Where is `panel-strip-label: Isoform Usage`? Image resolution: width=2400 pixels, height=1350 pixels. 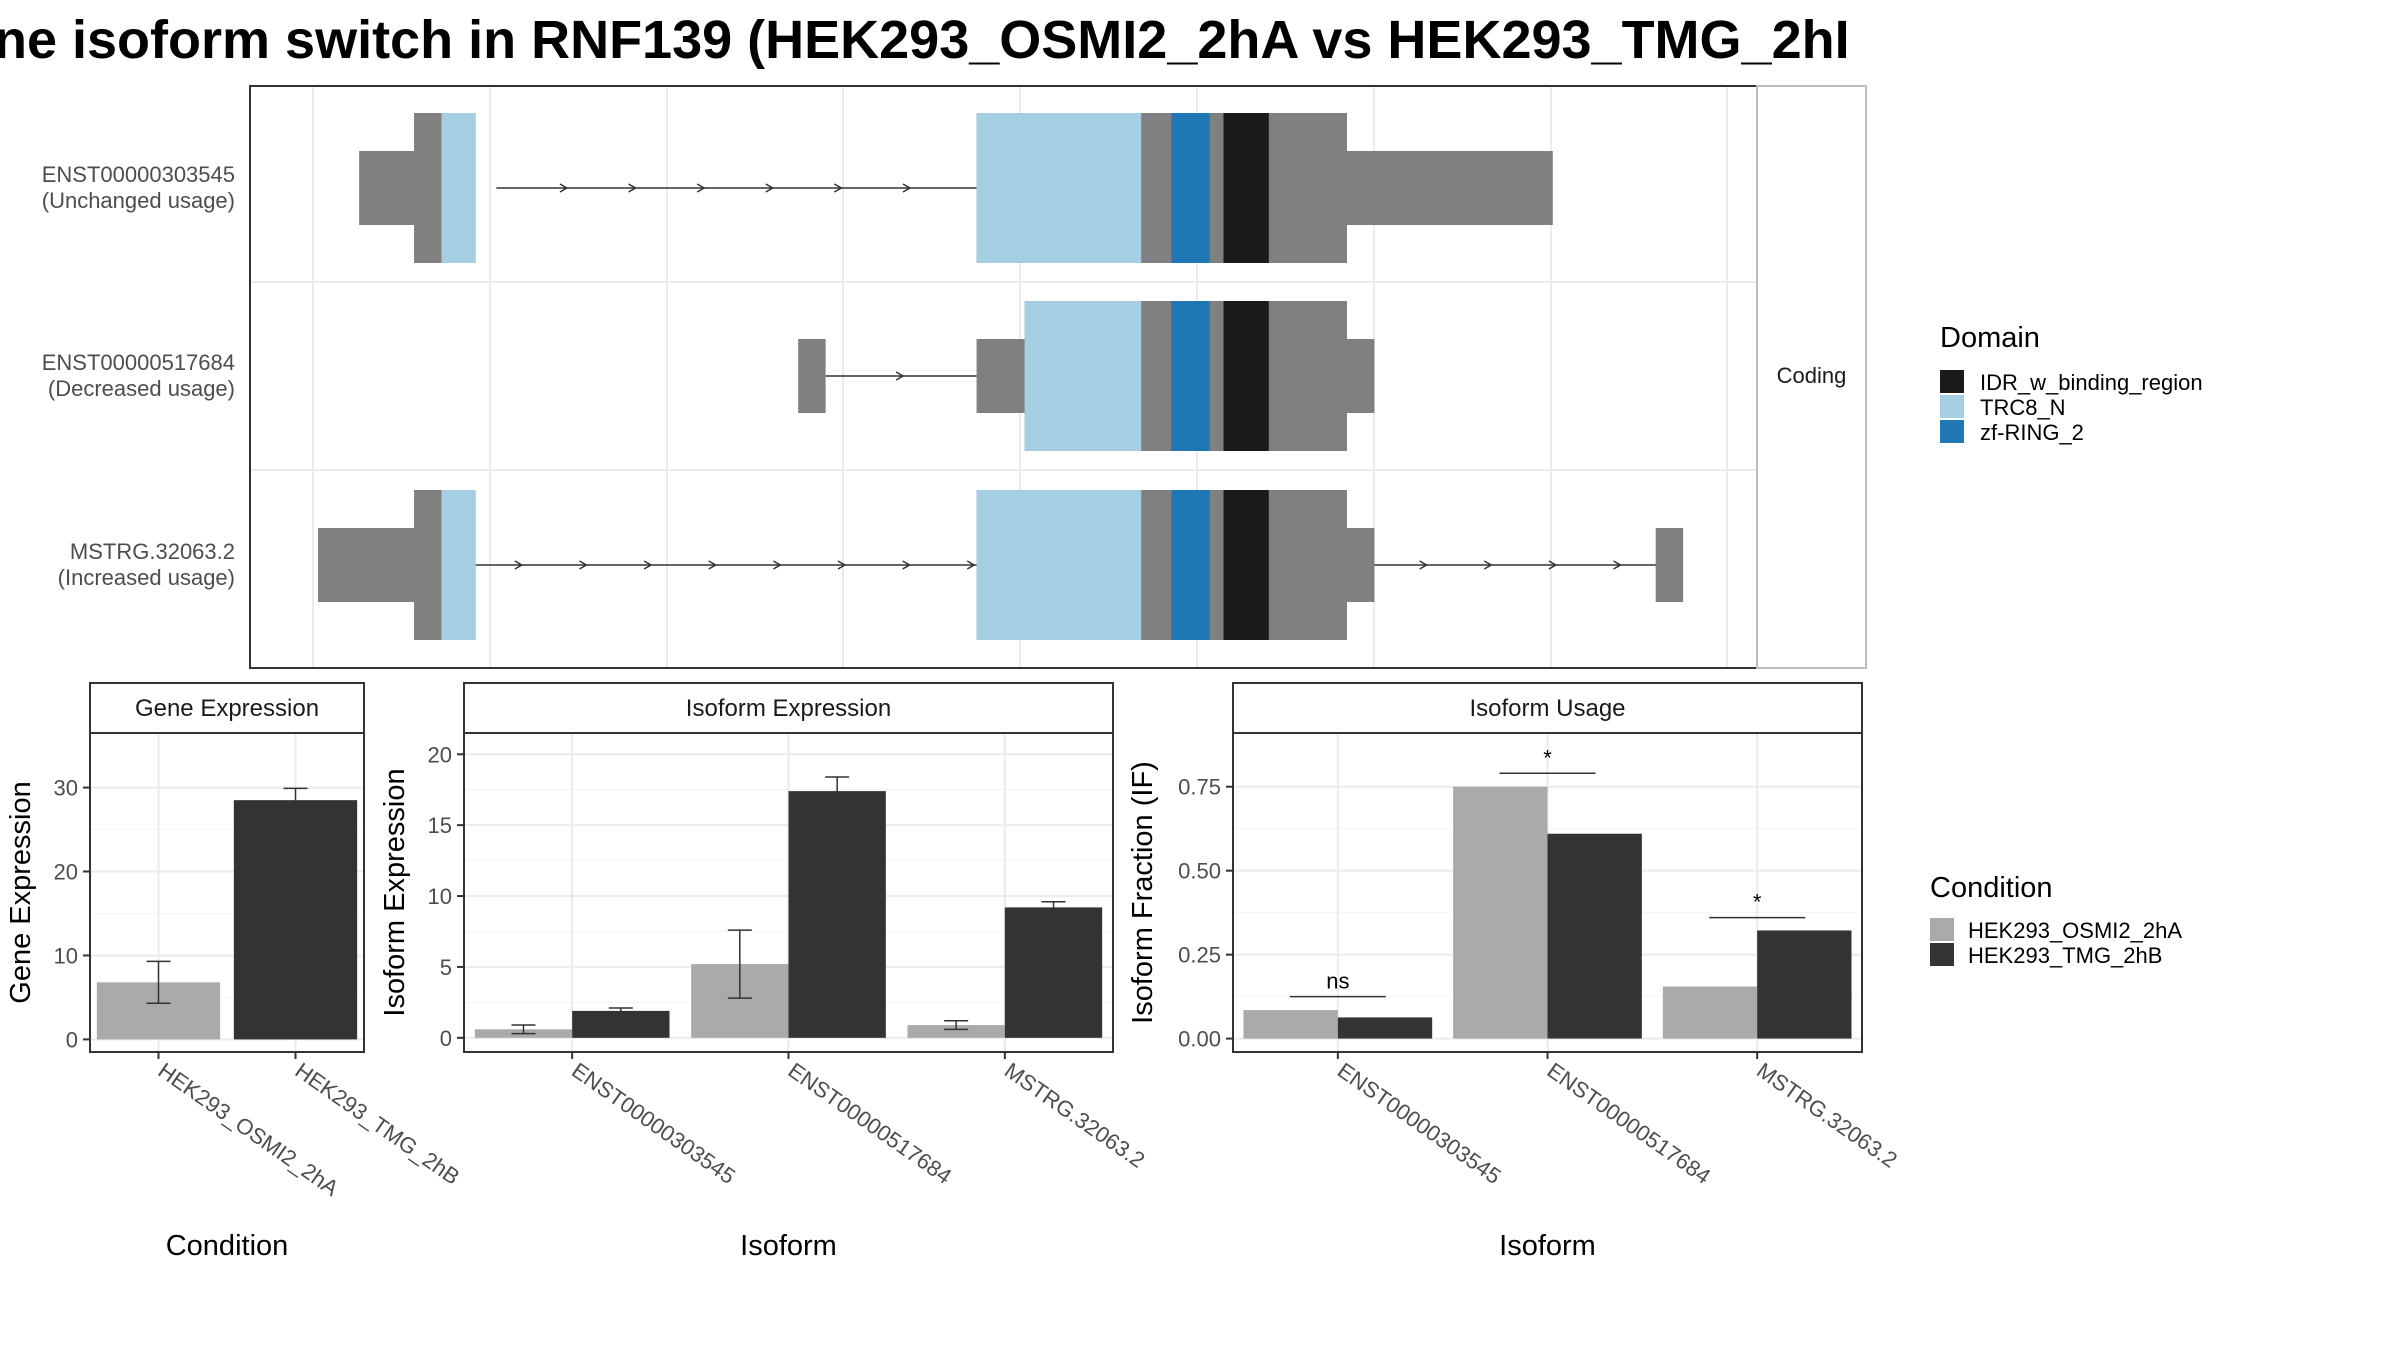 panel-strip-label: Isoform Usage is located at coordinates (1547, 708).